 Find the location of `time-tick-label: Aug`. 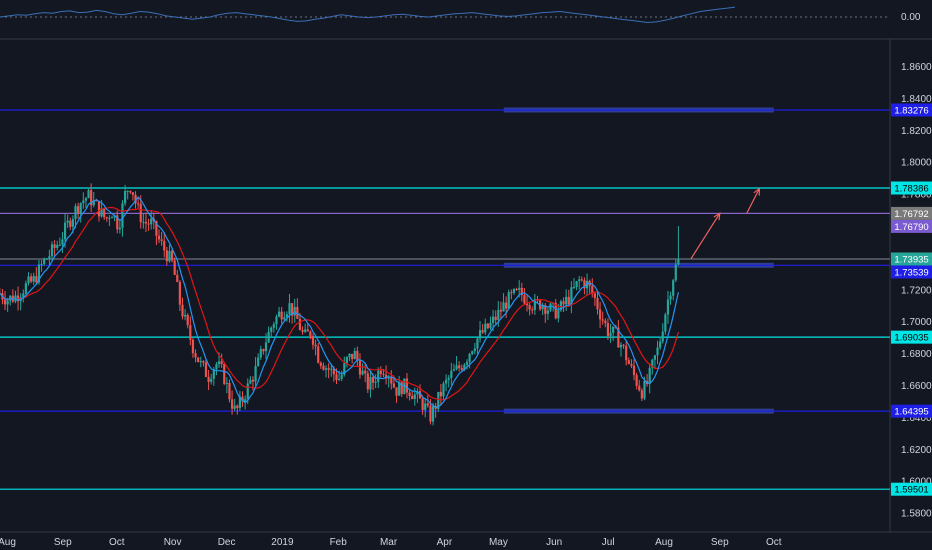

time-tick-label: Aug is located at coordinates (8, 542).